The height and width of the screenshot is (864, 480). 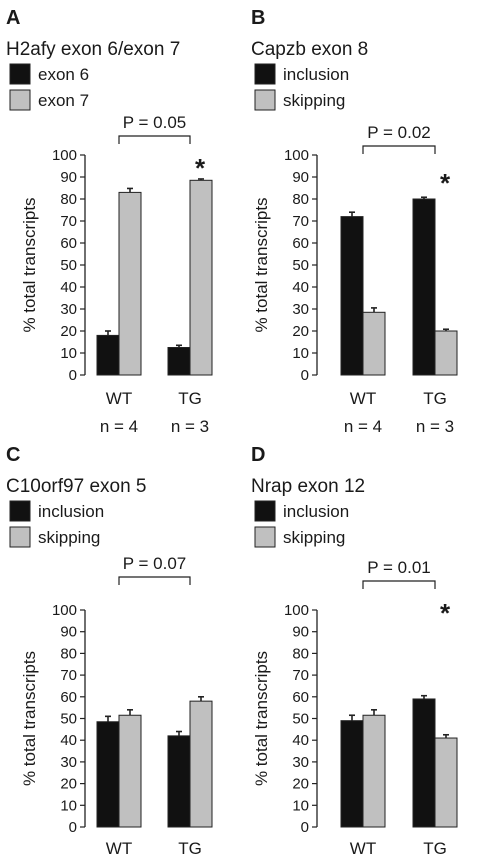 What do you see at coordinates (63, 100) in the screenshot?
I see `legend-label: exon 7` at bounding box center [63, 100].